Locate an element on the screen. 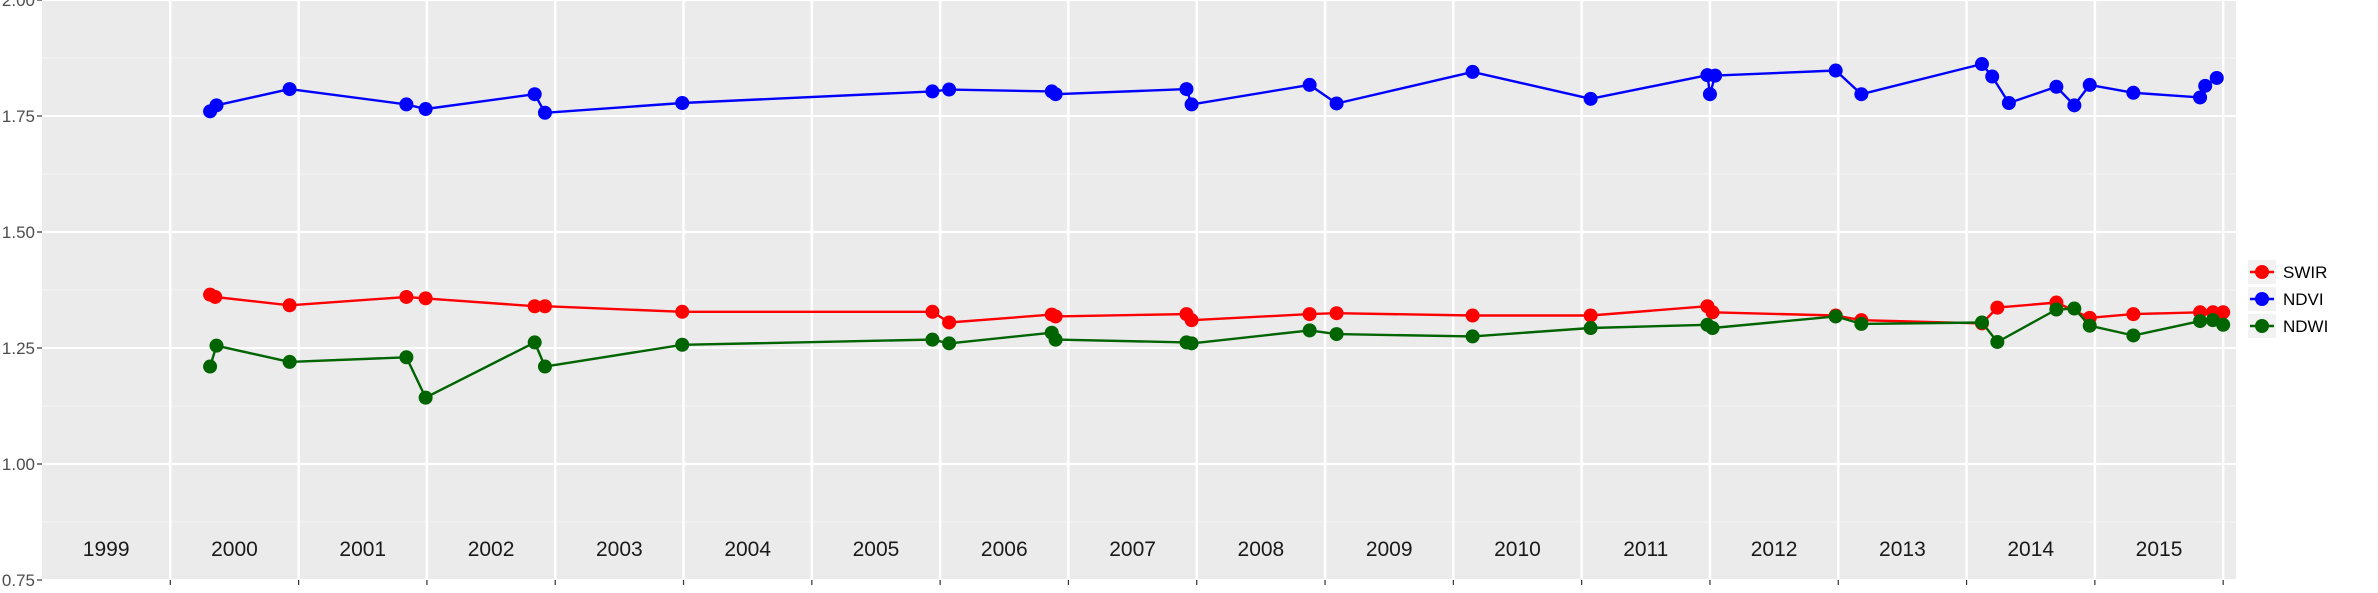 The image size is (2378, 593). legend-marker-ndvi is located at coordinates (2262, 299).